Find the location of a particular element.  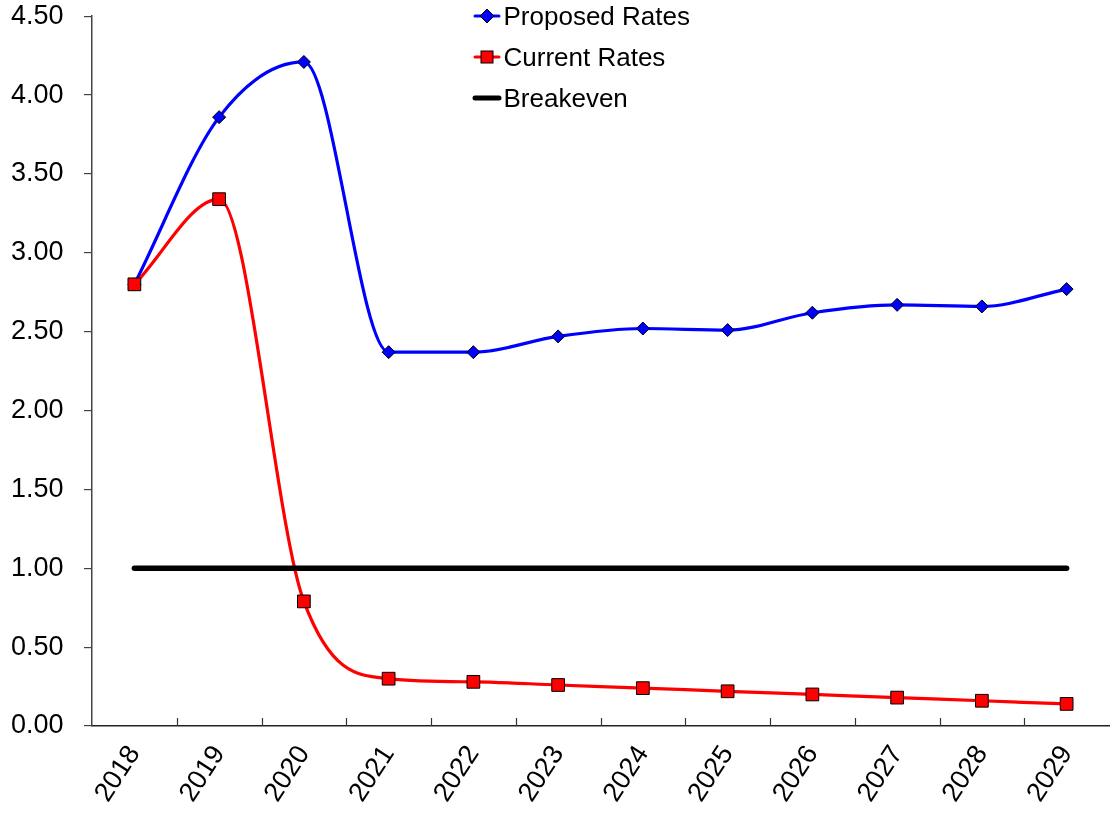

y-tick-label: 1.00 is located at coordinates (37, 566).